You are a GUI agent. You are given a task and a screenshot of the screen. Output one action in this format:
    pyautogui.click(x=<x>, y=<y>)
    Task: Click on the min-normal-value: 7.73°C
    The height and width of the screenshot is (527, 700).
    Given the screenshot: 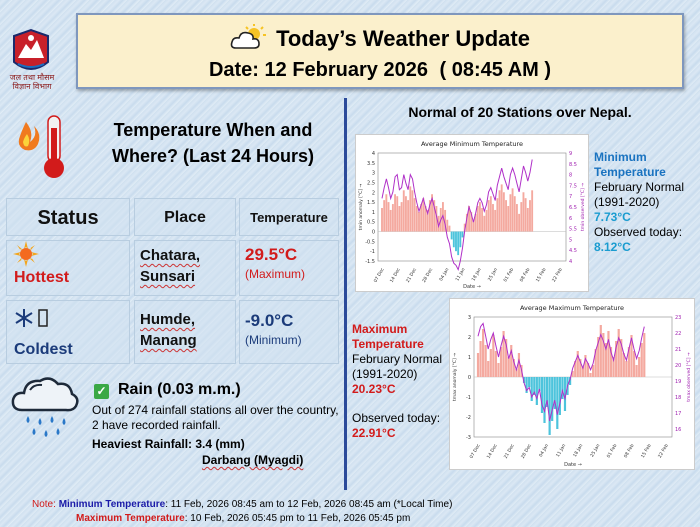 What is the action you would take?
    pyautogui.click(x=612, y=217)
    